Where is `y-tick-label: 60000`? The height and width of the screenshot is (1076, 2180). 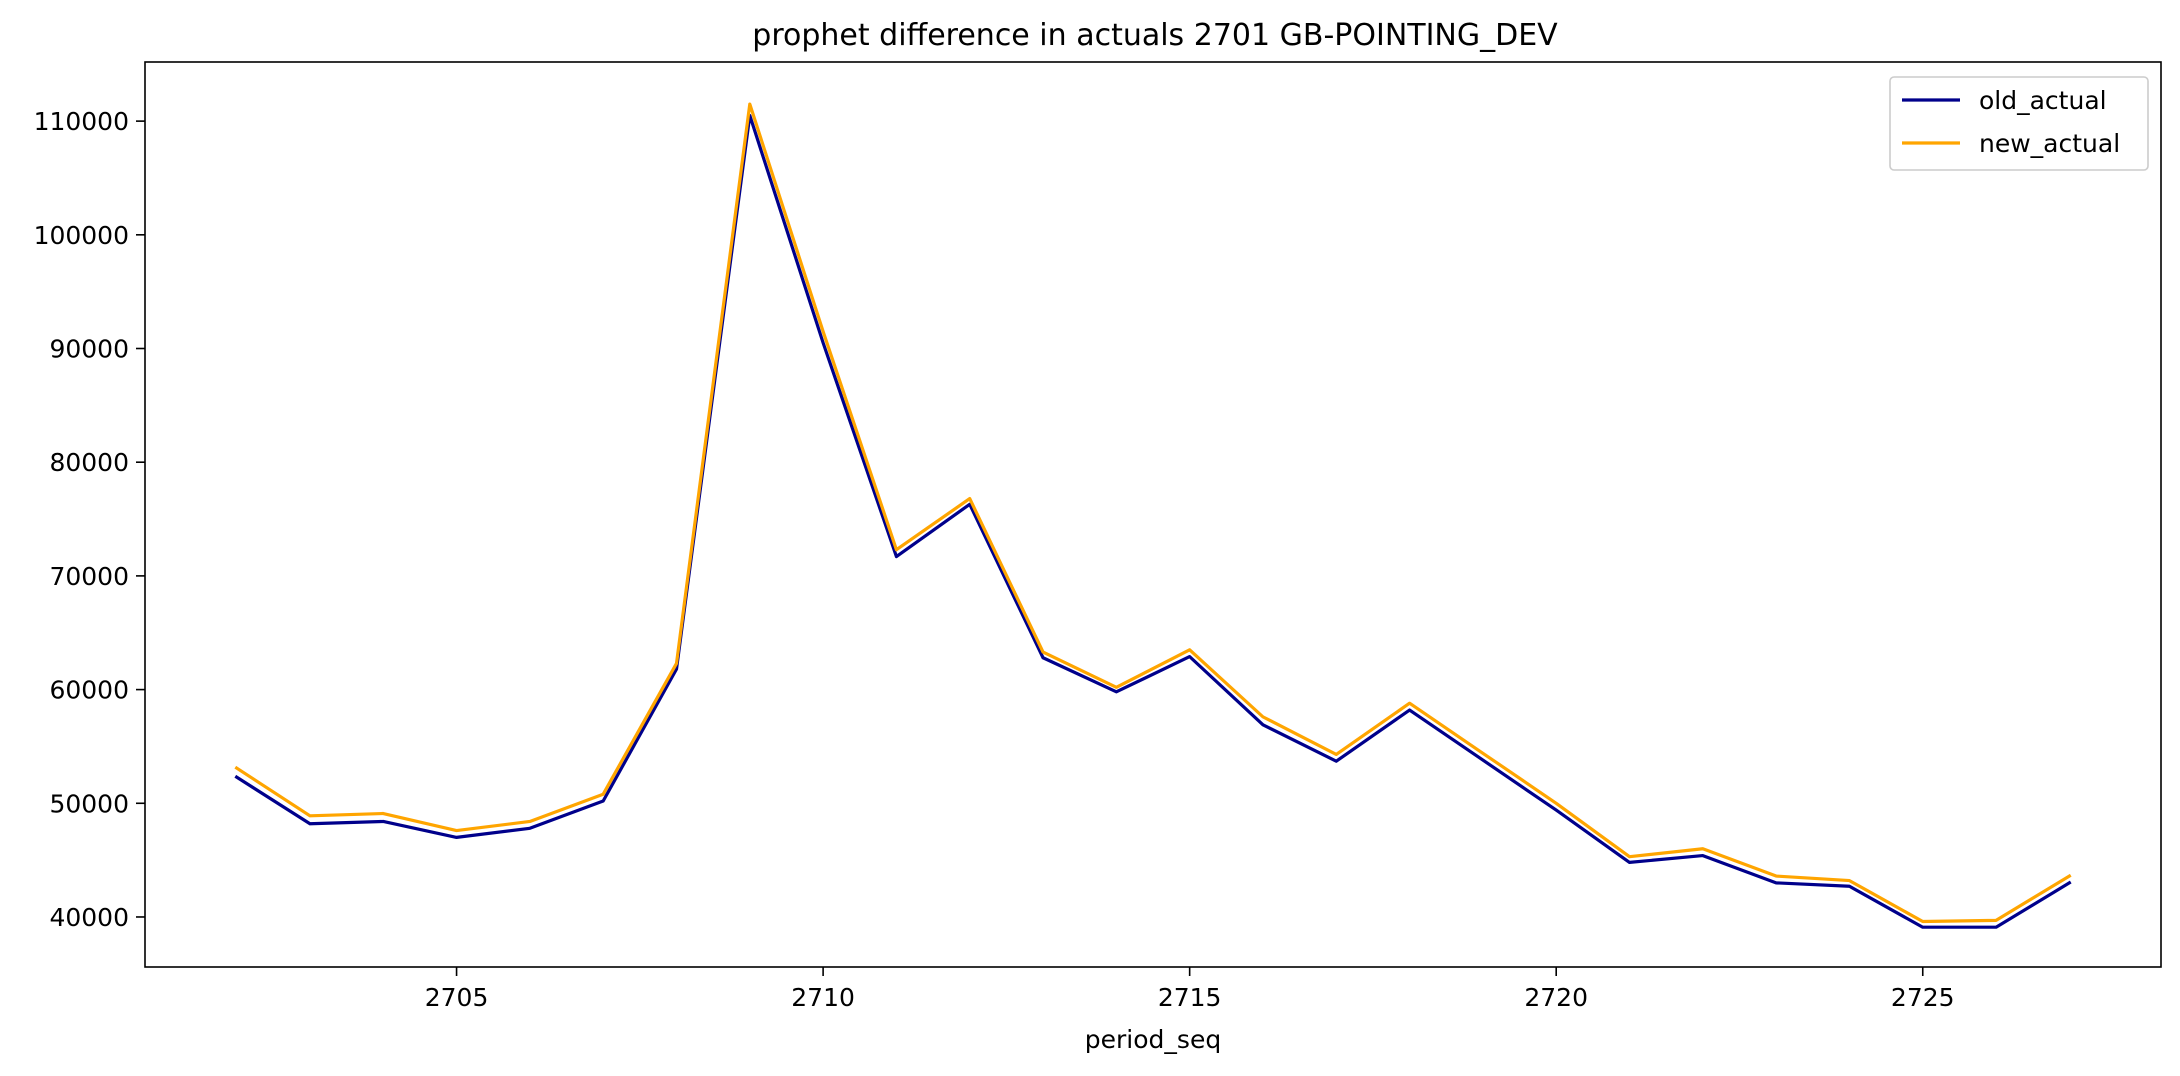 y-tick-label: 60000 is located at coordinates (89, 690).